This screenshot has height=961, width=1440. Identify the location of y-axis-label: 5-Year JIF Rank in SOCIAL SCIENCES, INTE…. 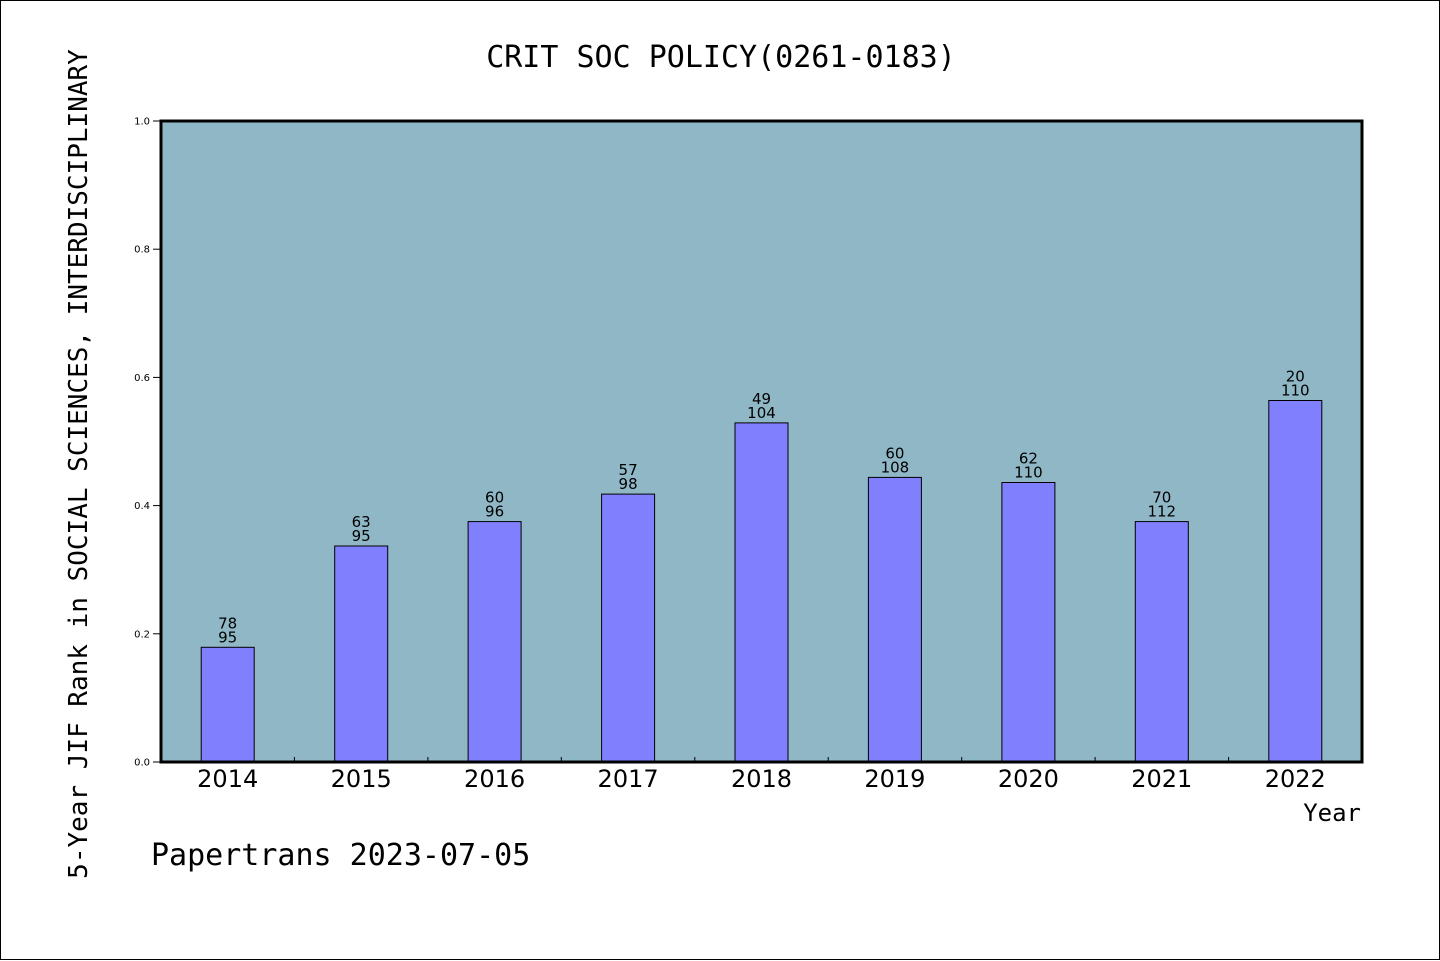
(79, 464).